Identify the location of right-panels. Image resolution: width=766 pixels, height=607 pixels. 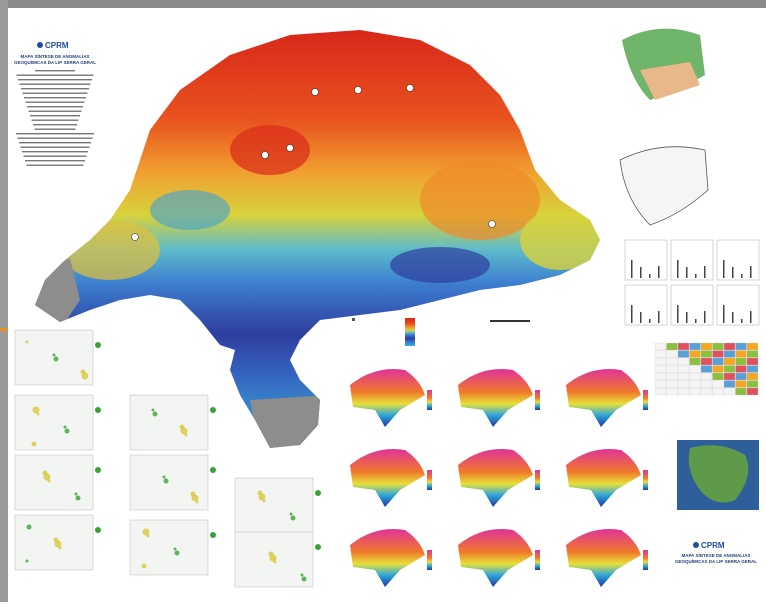
(689, 269).